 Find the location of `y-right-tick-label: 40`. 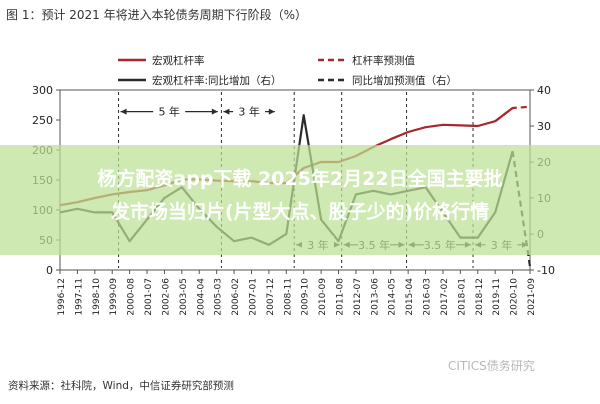

y-right-tick-label: 40 is located at coordinates (544, 90).